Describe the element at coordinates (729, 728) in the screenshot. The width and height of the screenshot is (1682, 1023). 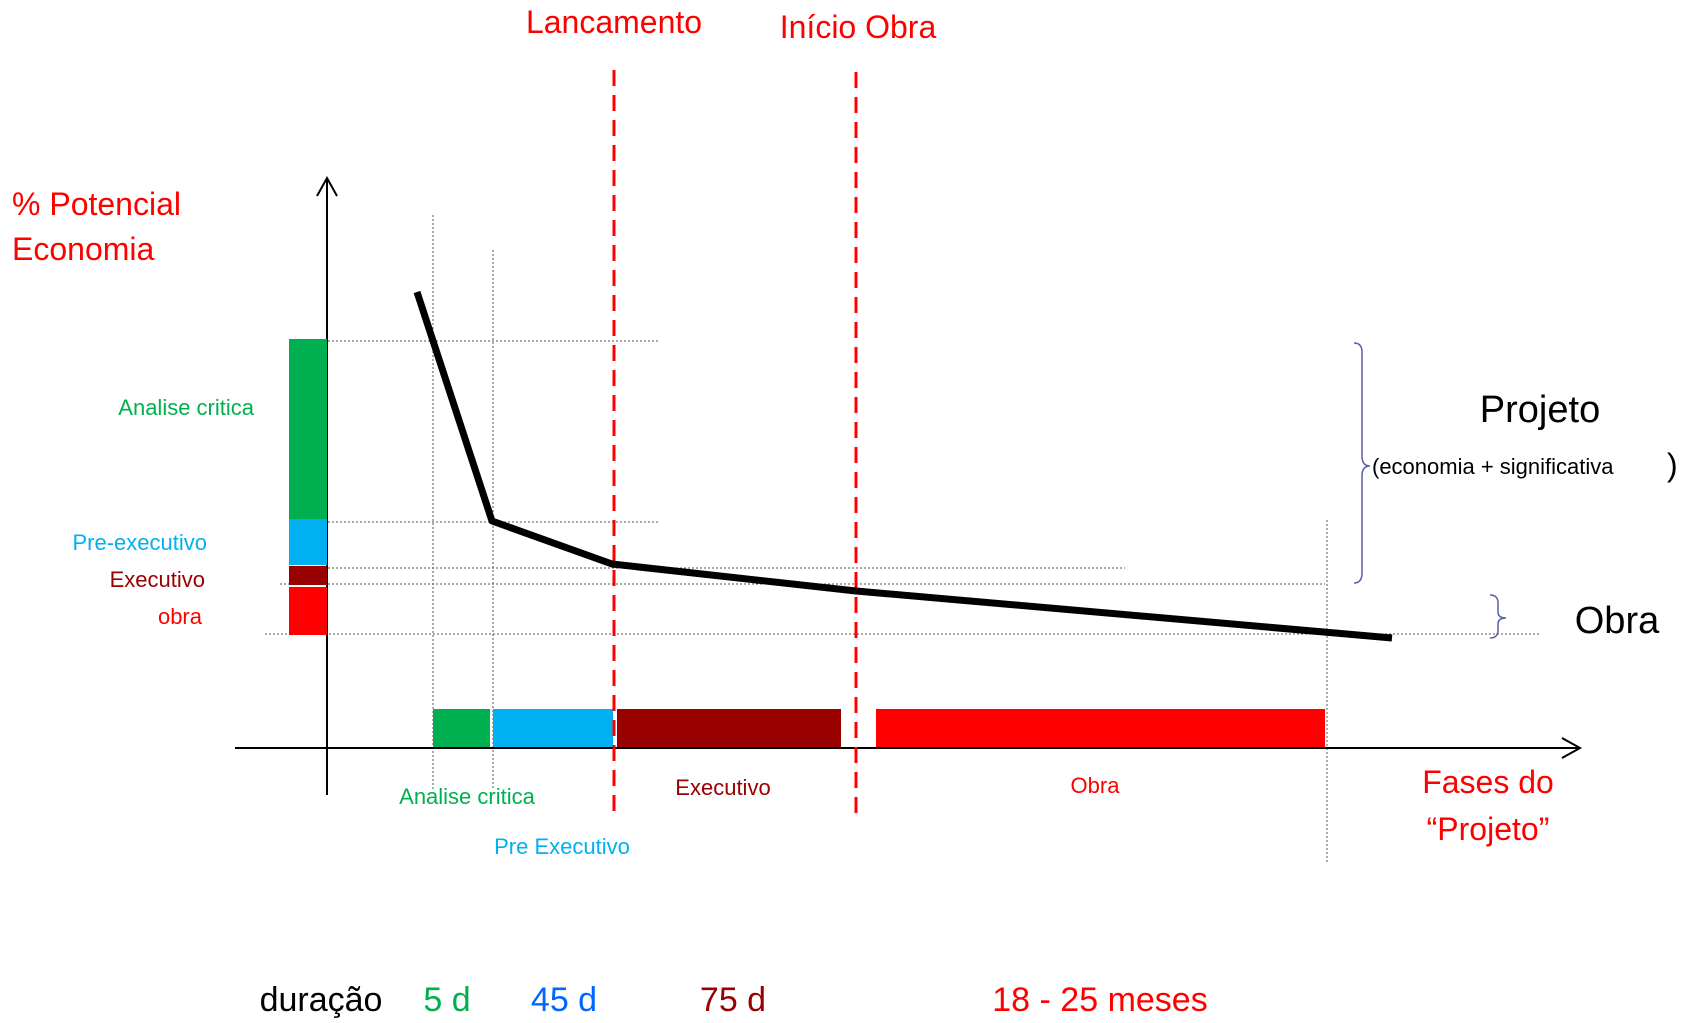
I see `phase-bar-executivo` at that location.